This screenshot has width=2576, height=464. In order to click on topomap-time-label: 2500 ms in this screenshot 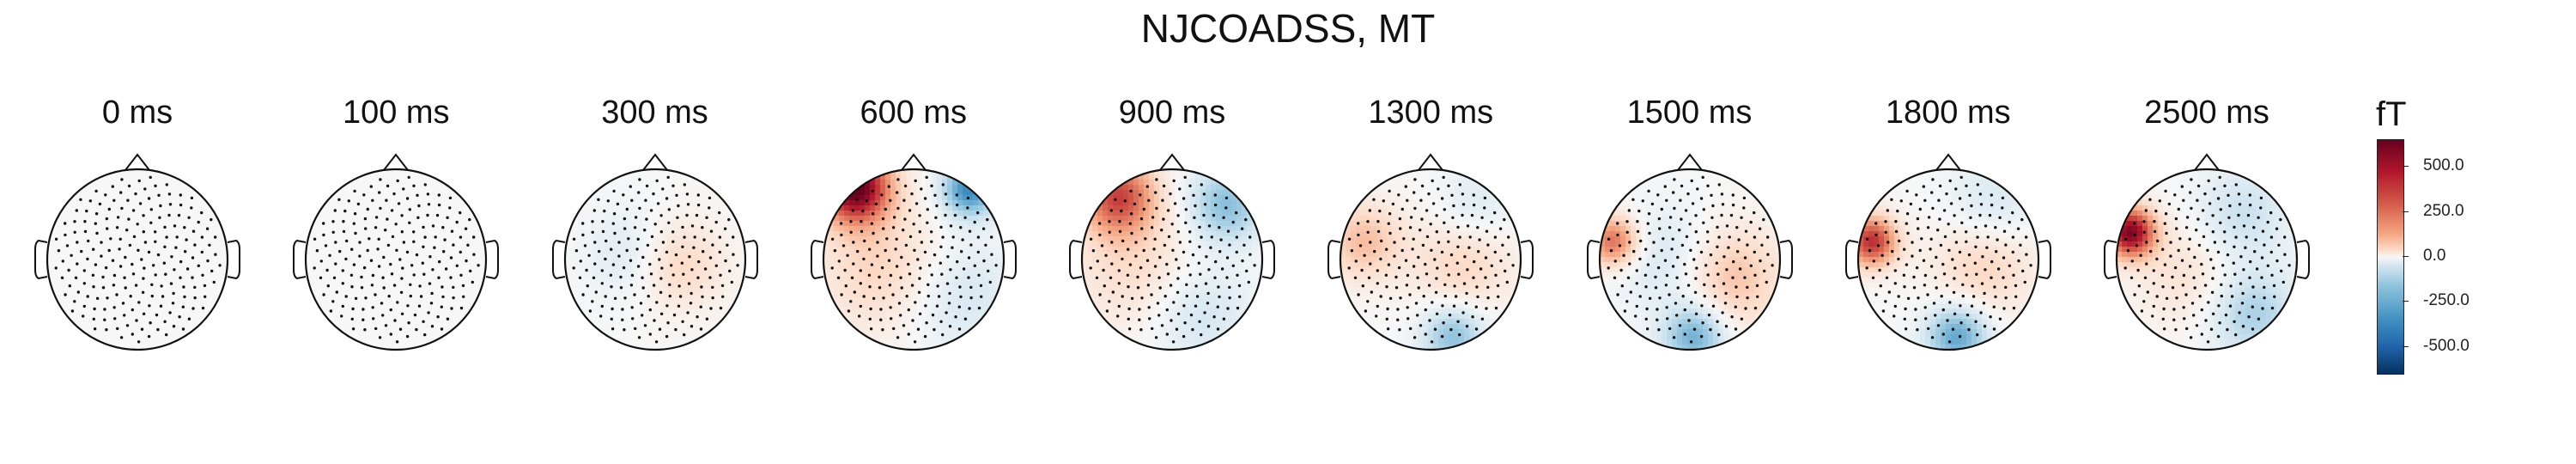, I will do `click(2207, 113)`.